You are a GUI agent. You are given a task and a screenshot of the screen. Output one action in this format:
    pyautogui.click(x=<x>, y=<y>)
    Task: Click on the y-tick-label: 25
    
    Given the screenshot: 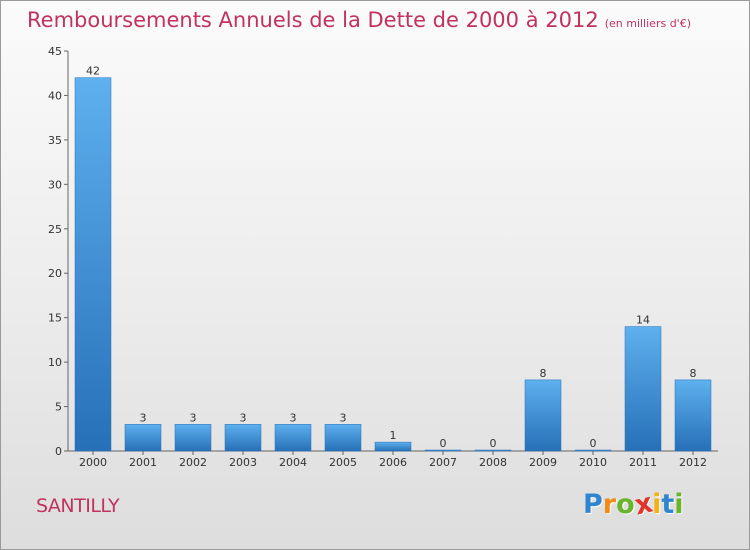 What is the action you would take?
    pyautogui.click(x=55, y=229)
    